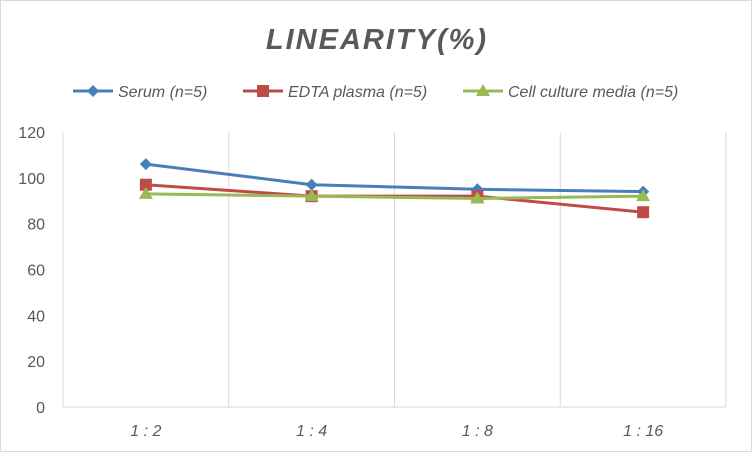  What do you see at coordinates (145, 431) in the screenshot?
I see `x-tick-label: 1 : 2` at bounding box center [145, 431].